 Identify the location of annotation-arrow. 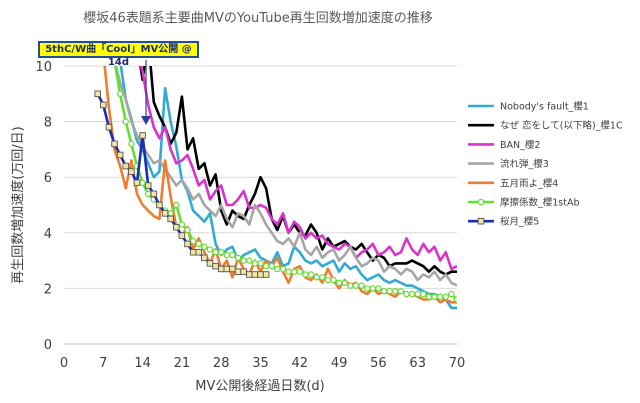
(146, 92).